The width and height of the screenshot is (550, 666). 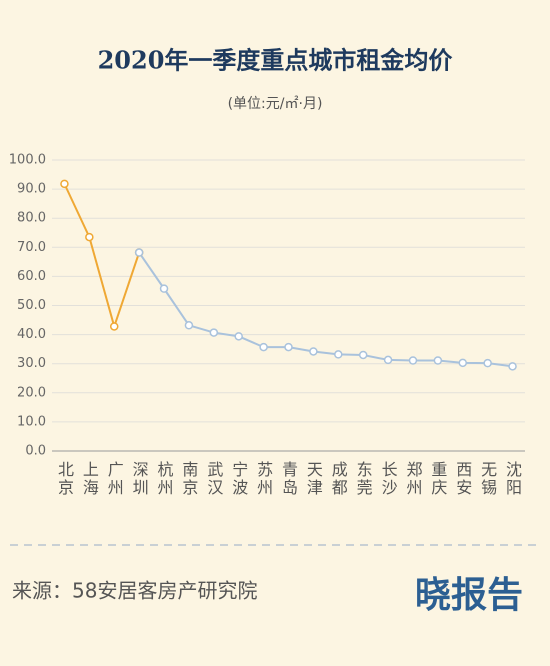 I want to click on y-tick-label: 20.0, so click(x=31, y=392).